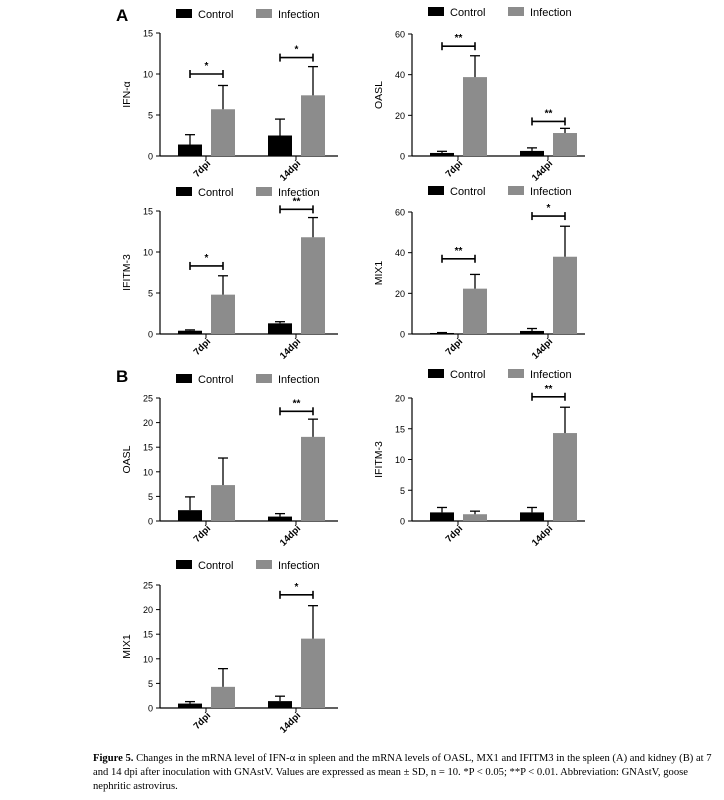 The image size is (724, 800). Describe the element at coordinates (203, 721) in the screenshot. I see `x-tick-label: 7dpi` at that location.